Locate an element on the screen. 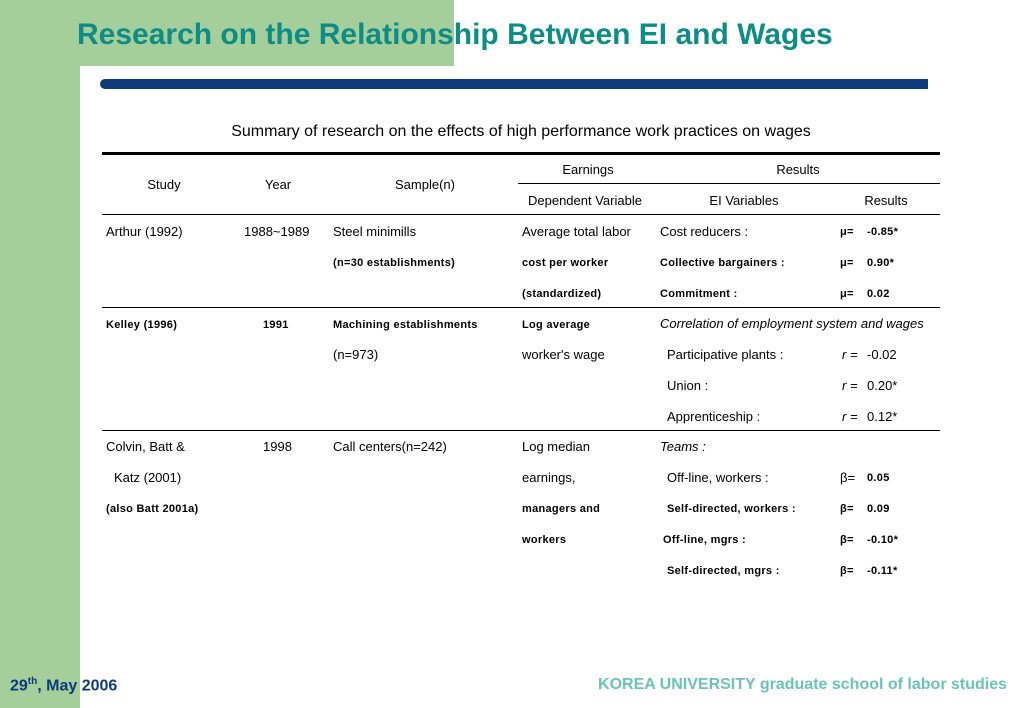  kelley-ei-1: Participative plants : is located at coordinates (725, 354).